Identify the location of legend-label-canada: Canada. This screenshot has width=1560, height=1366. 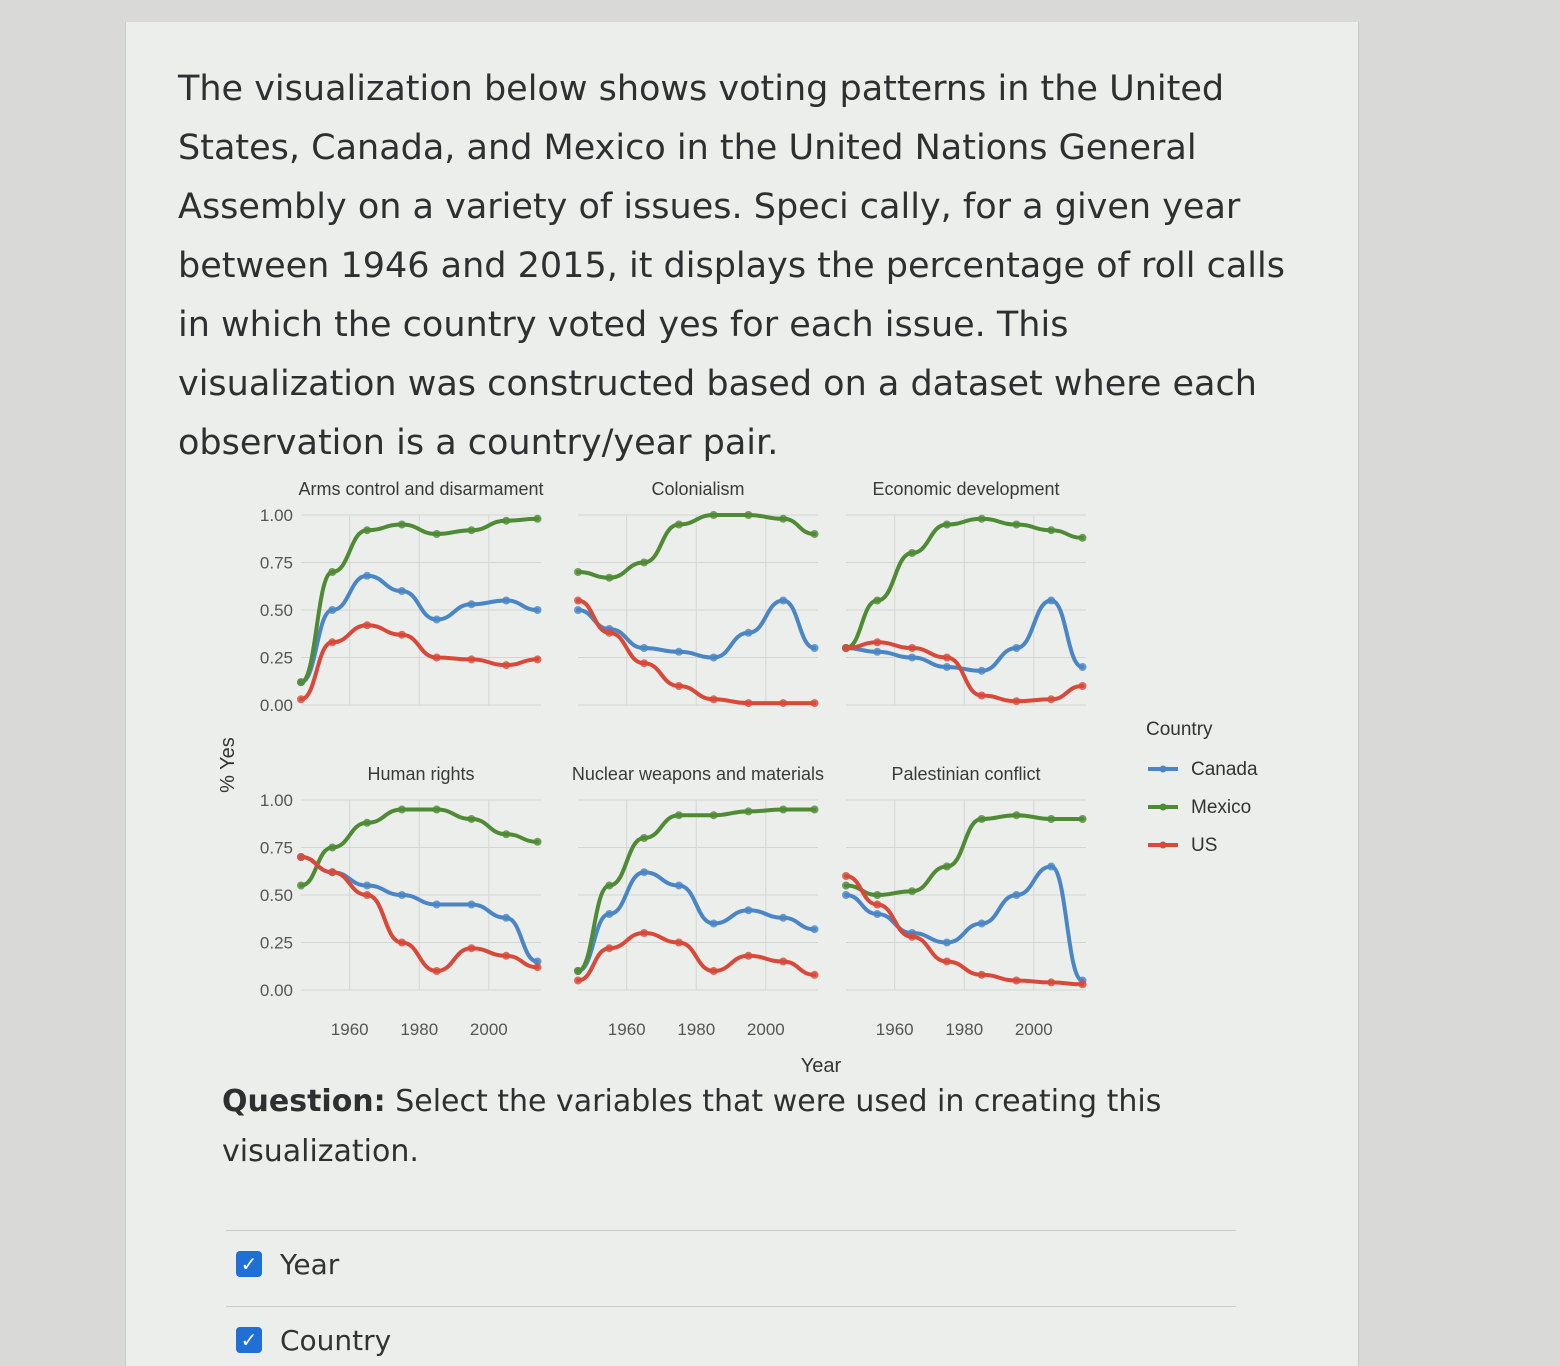
(1224, 769).